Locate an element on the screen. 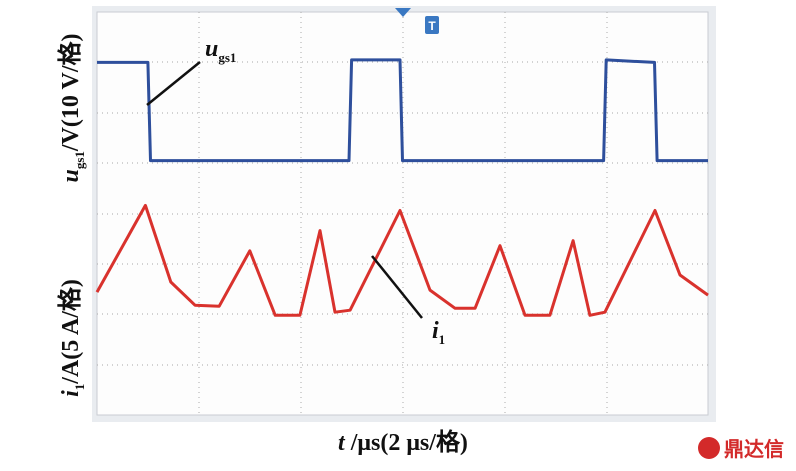  annotation-var: u is located at coordinates (211, 49).